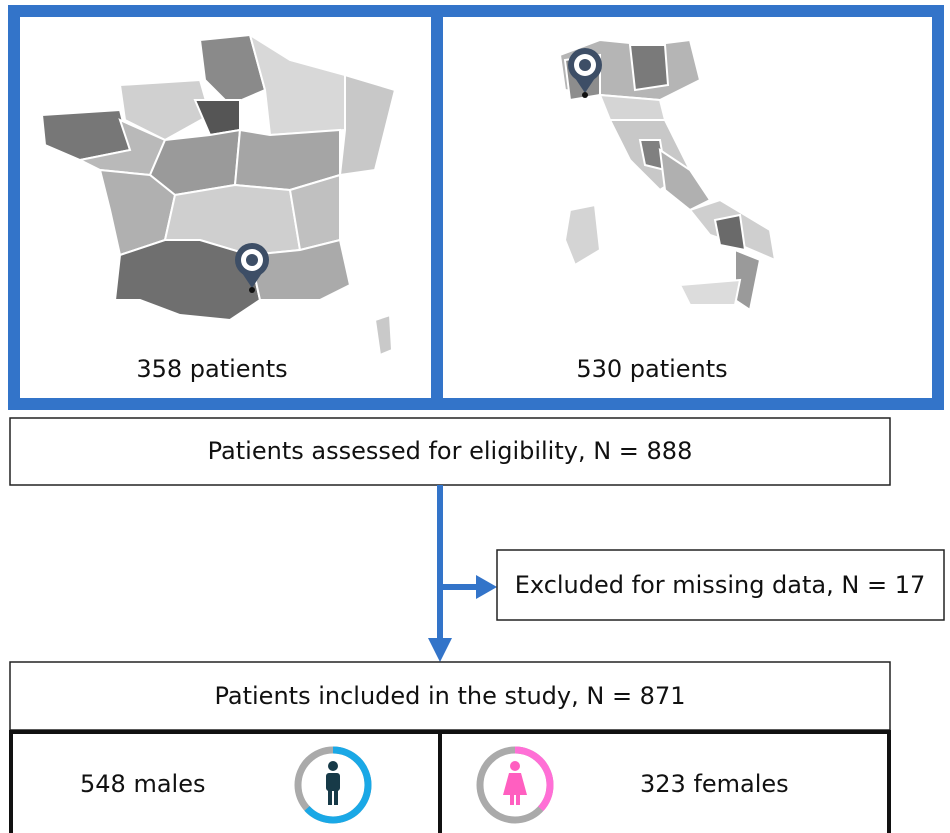  Describe the element at coordinates (450, 696) in the screenshot. I see `included-text: Patients included in the study, N = 871` at that location.